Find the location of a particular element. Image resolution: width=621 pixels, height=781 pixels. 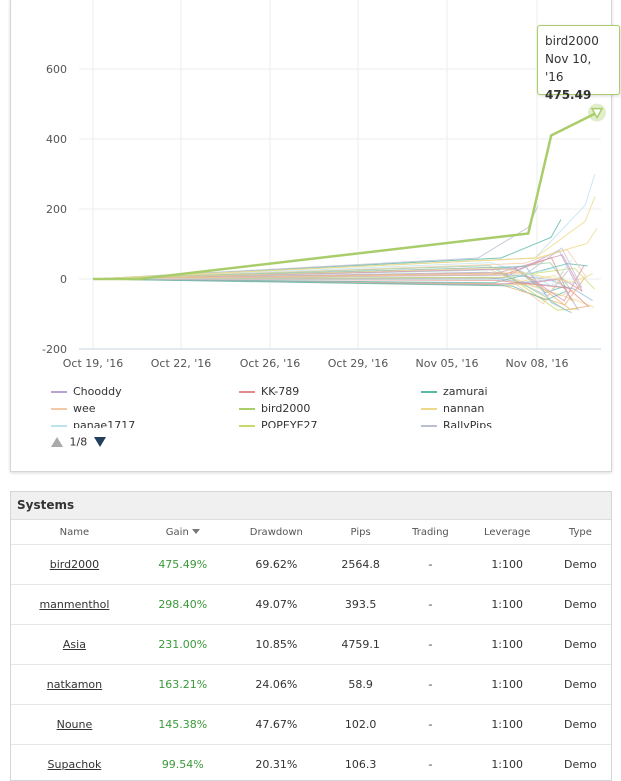

chart-tooltip: bird2000 Nov 10, '16 475.49 is located at coordinates (578, 60).